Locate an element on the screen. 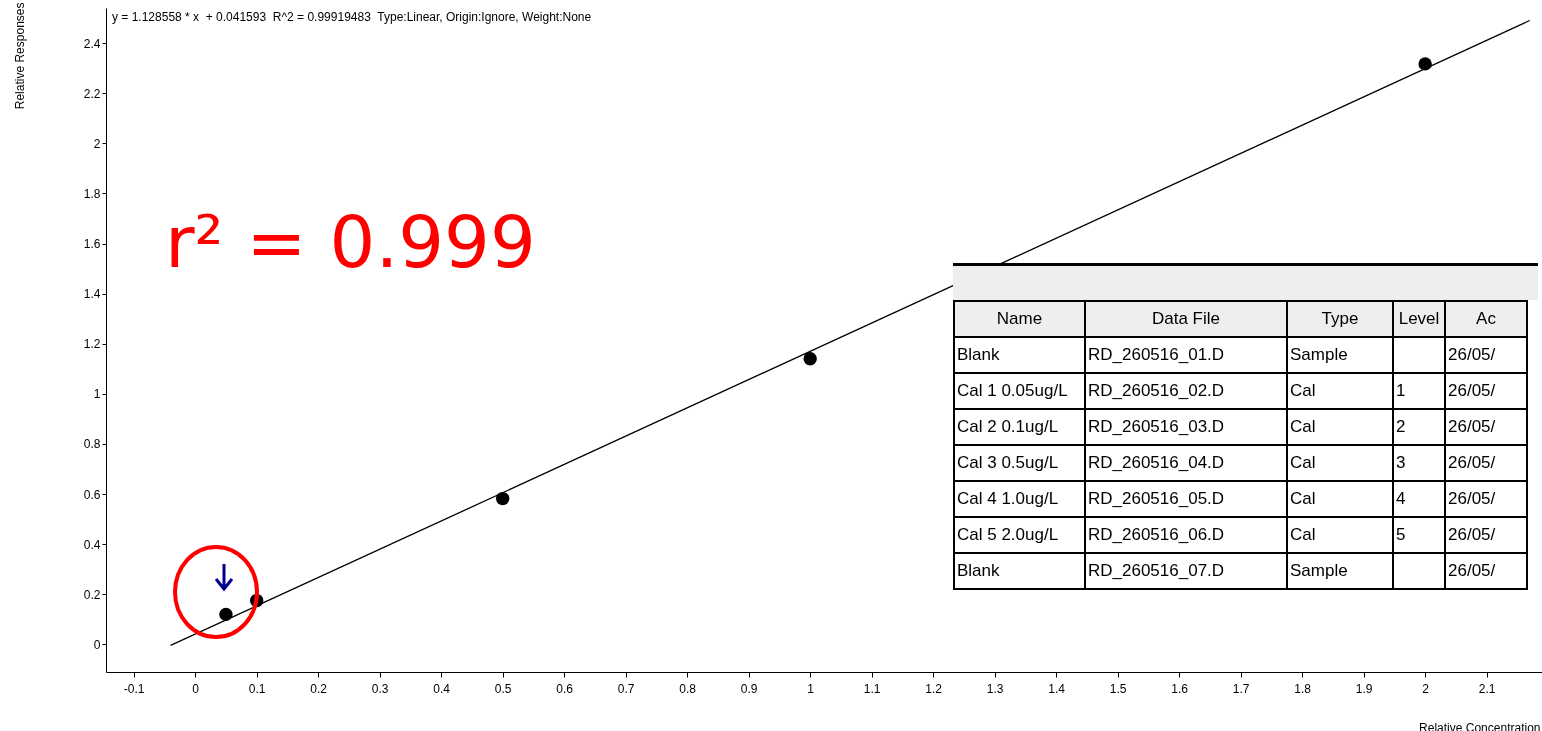 Image resolution: width=1542 pixels, height=731 pixels. annotation: RD_260516_07.D is located at coordinates (1186, 571).